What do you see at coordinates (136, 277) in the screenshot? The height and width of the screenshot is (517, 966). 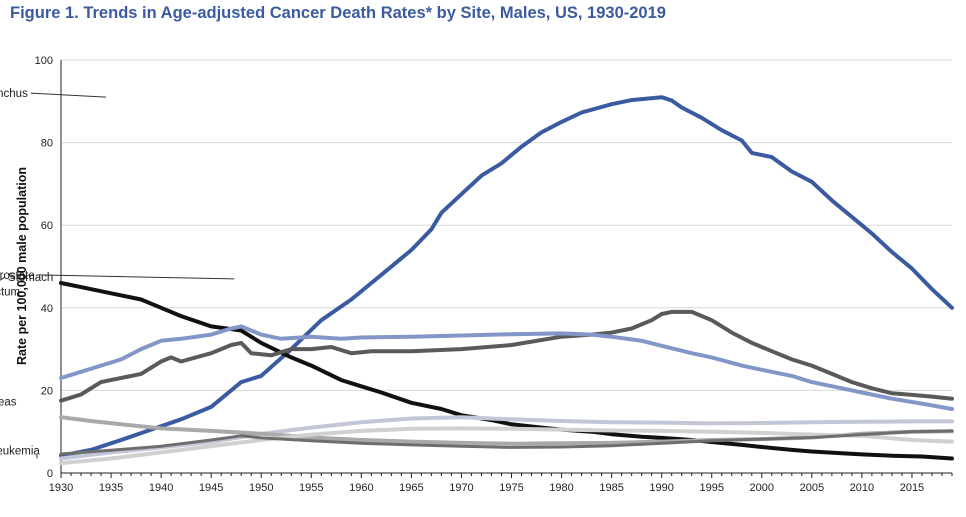 I see `annotation-leader-prostate` at bounding box center [136, 277].